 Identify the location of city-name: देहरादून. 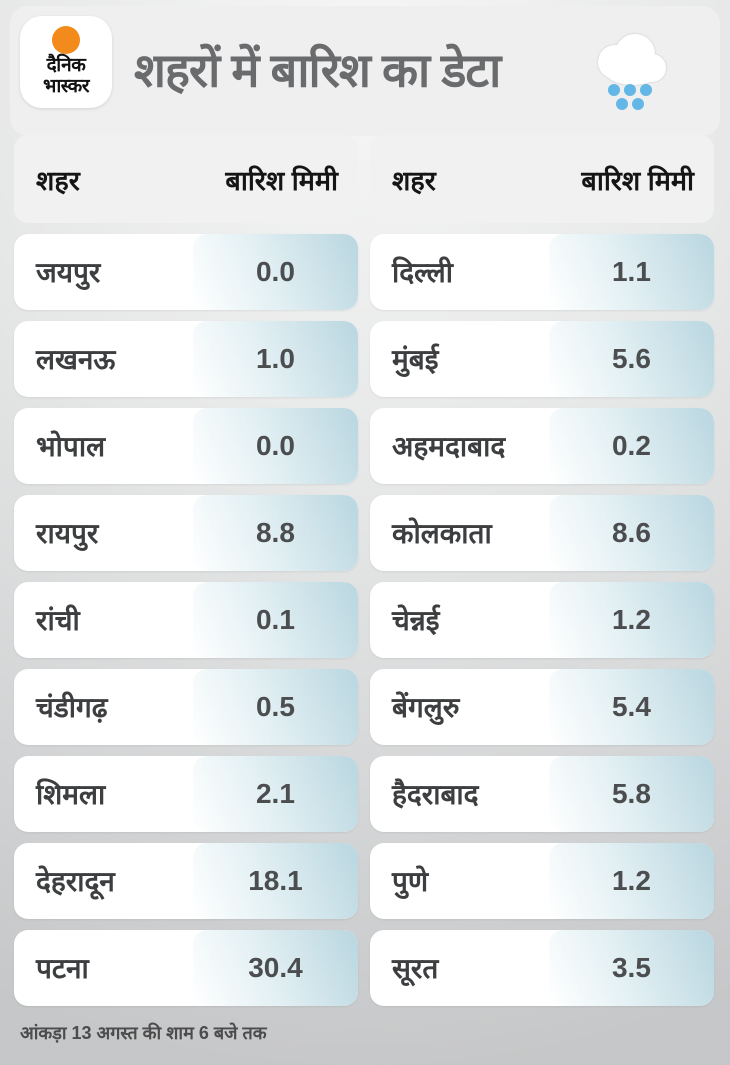
(75, 881).